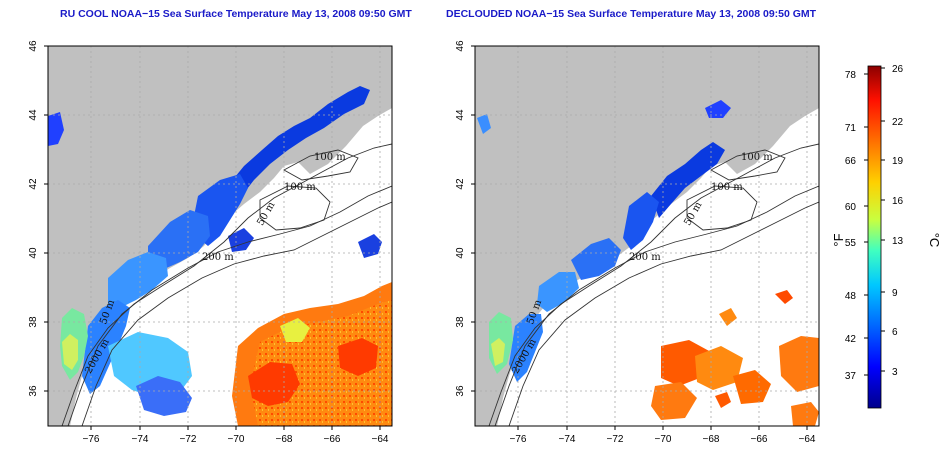 Image resolution: width=950 pixels, height=475 pixels. I want to click on celsius-tick-label: 22, so click(898, 122).